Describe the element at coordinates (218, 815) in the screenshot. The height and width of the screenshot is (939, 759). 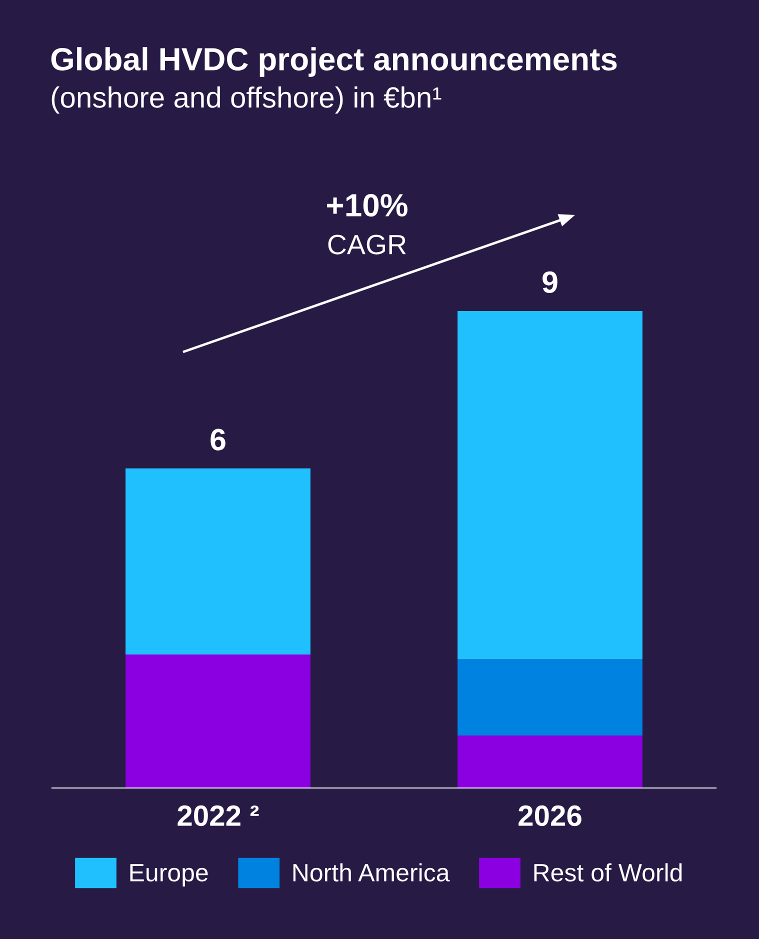
I see `x-tick-label: 2022 ²` at that location.